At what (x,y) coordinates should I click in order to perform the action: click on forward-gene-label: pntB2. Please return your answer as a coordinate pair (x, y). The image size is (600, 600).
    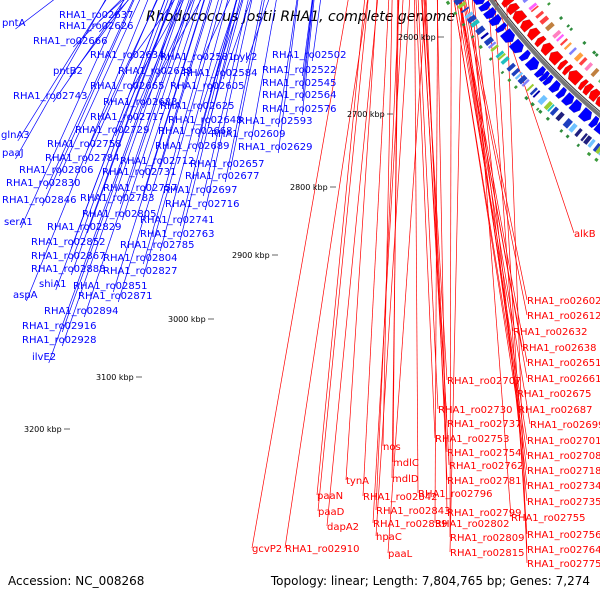
    Looking at the image, I should click on (68, 71).